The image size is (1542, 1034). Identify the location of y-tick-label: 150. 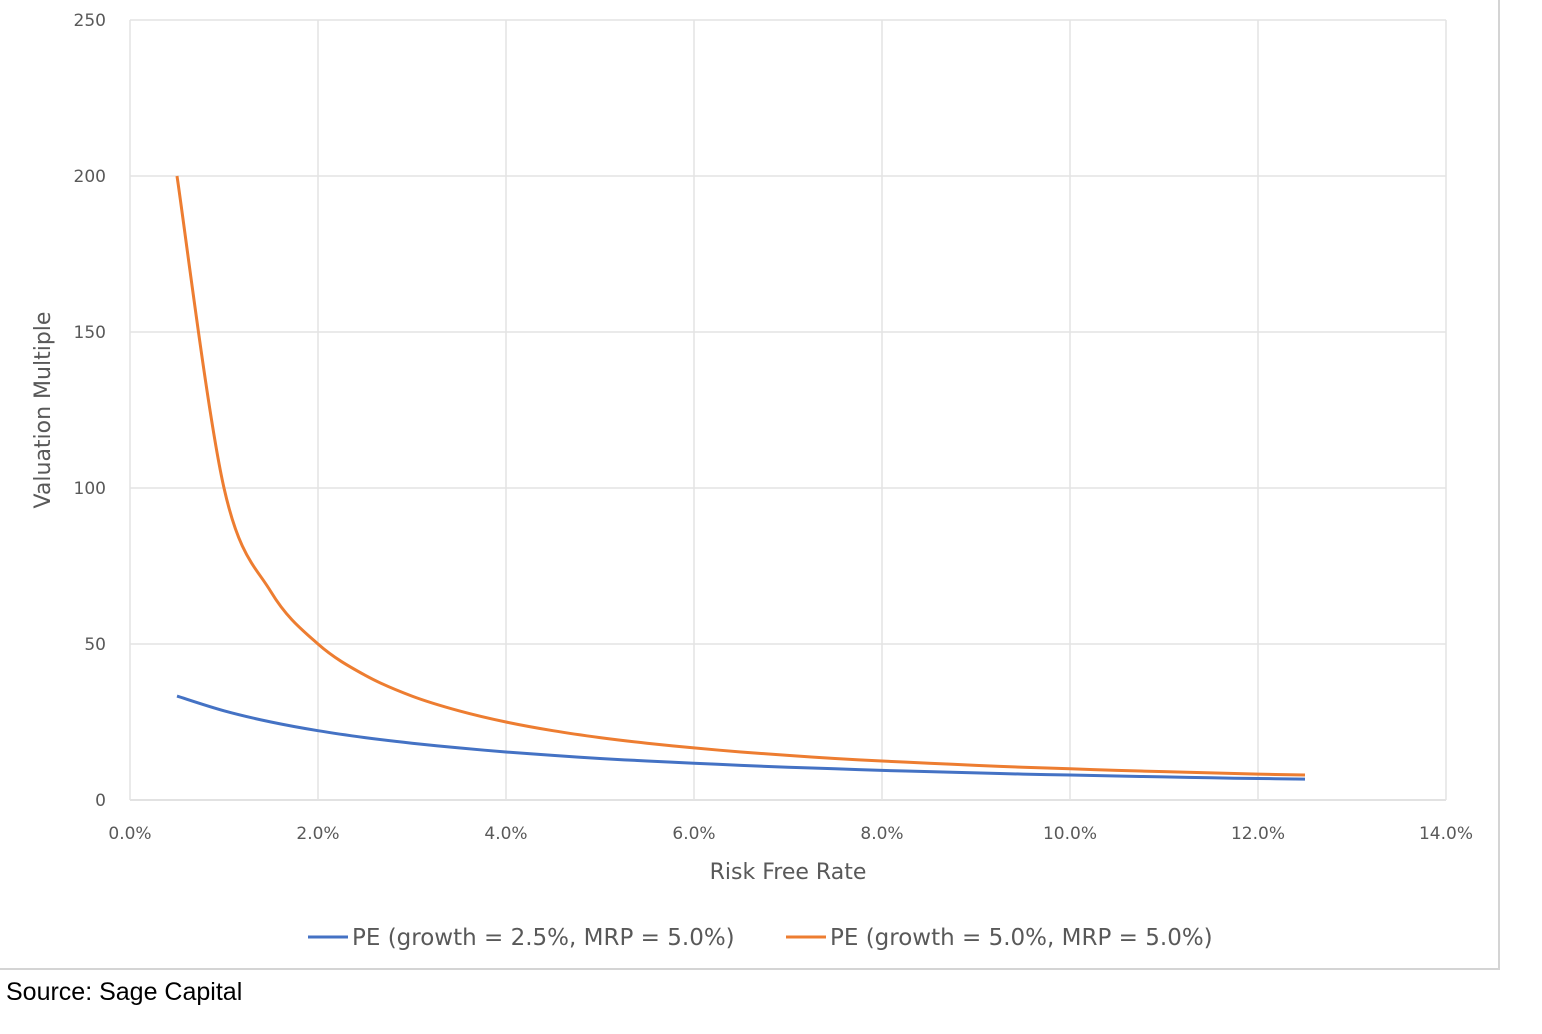
(90, 333).